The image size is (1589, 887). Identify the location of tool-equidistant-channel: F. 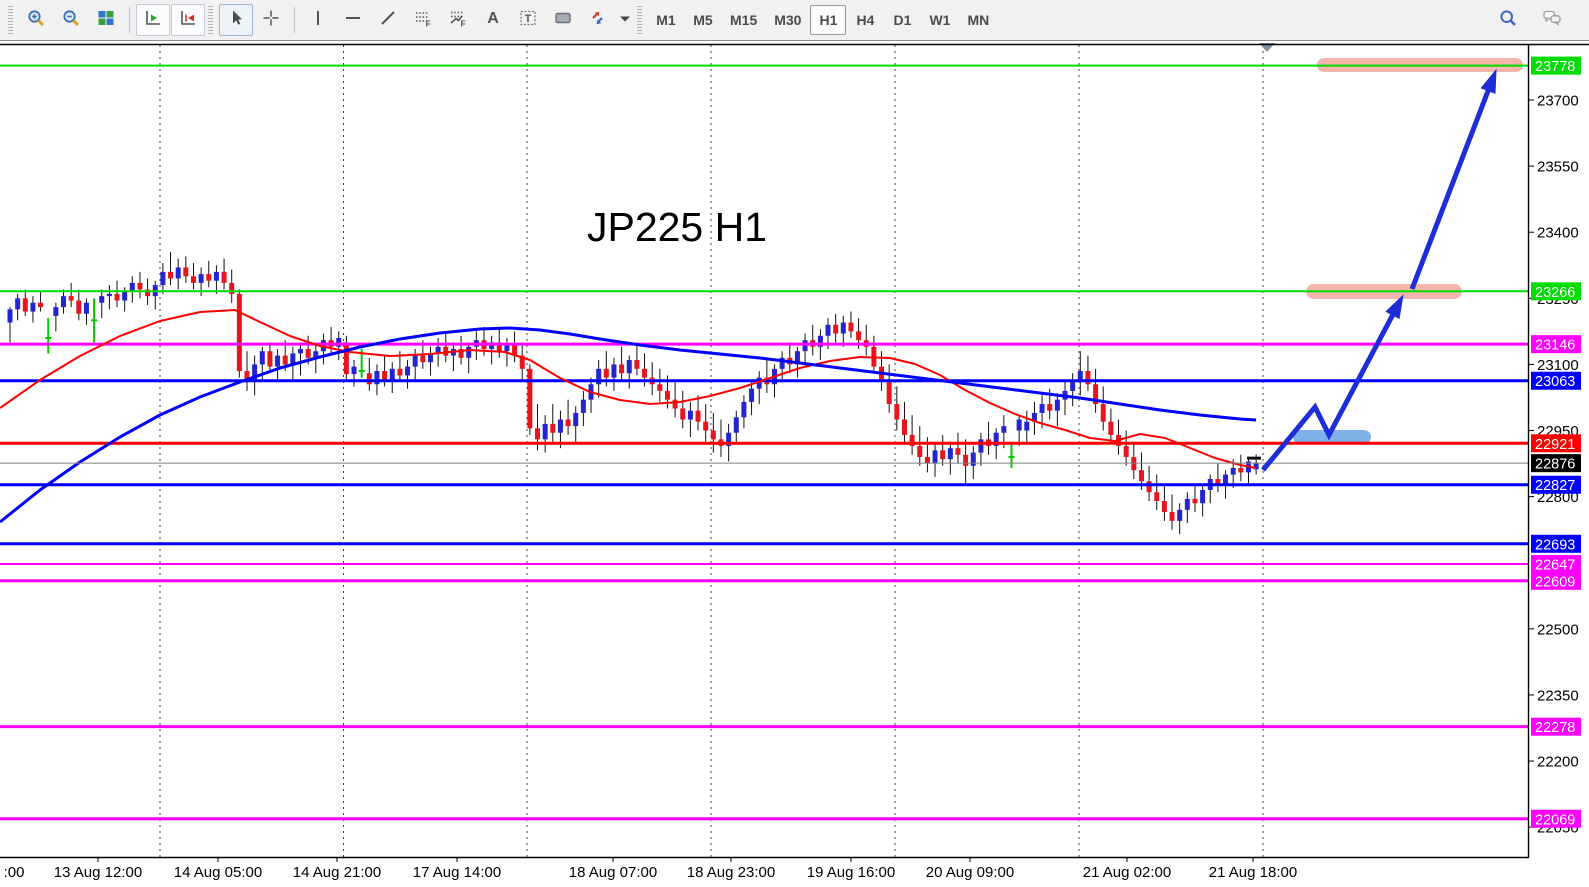
(423, 20).